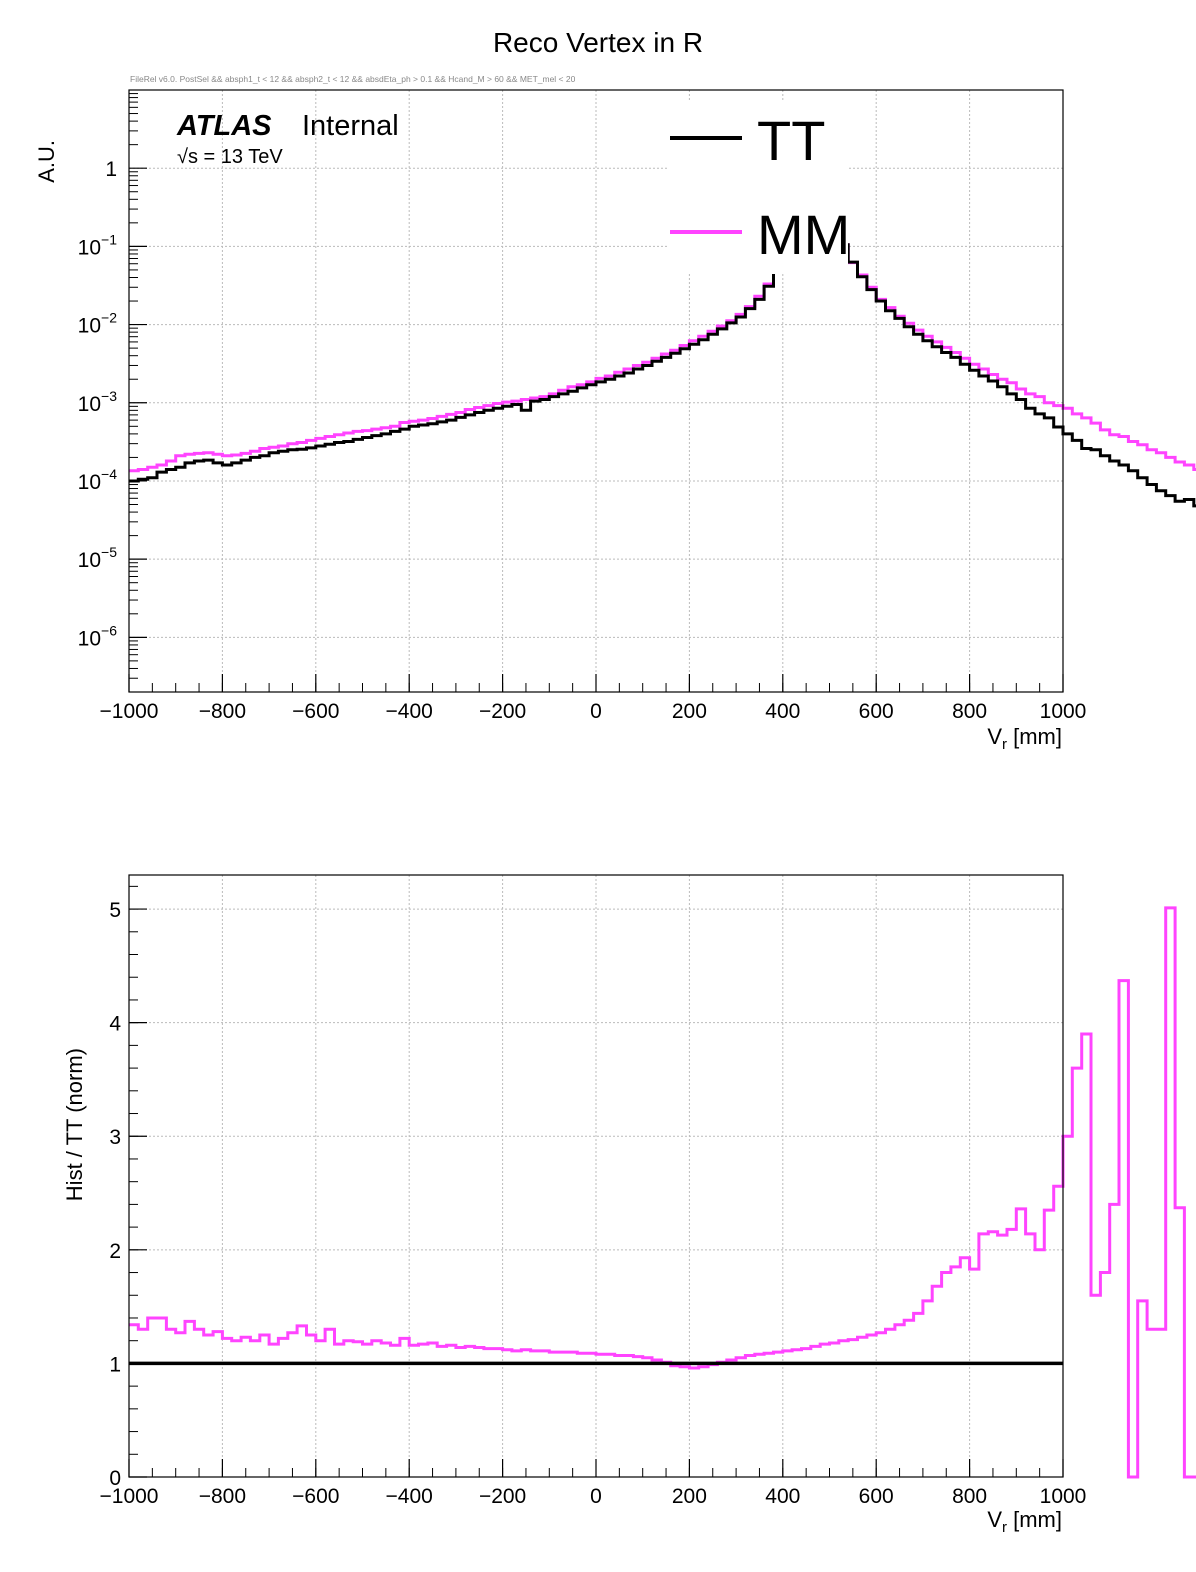 The width and height of the screenshot is (1196, 1572). What do you see at coordinates (662, 347) in the screenshot?
I see `series-line-mm` at bounding box center [662, 347].